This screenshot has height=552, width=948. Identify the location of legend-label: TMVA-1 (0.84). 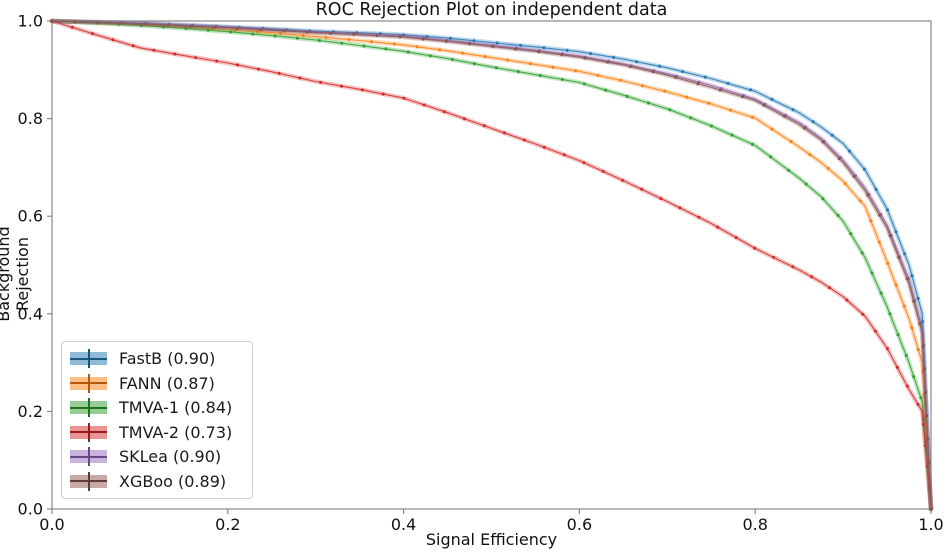
(176, 408).